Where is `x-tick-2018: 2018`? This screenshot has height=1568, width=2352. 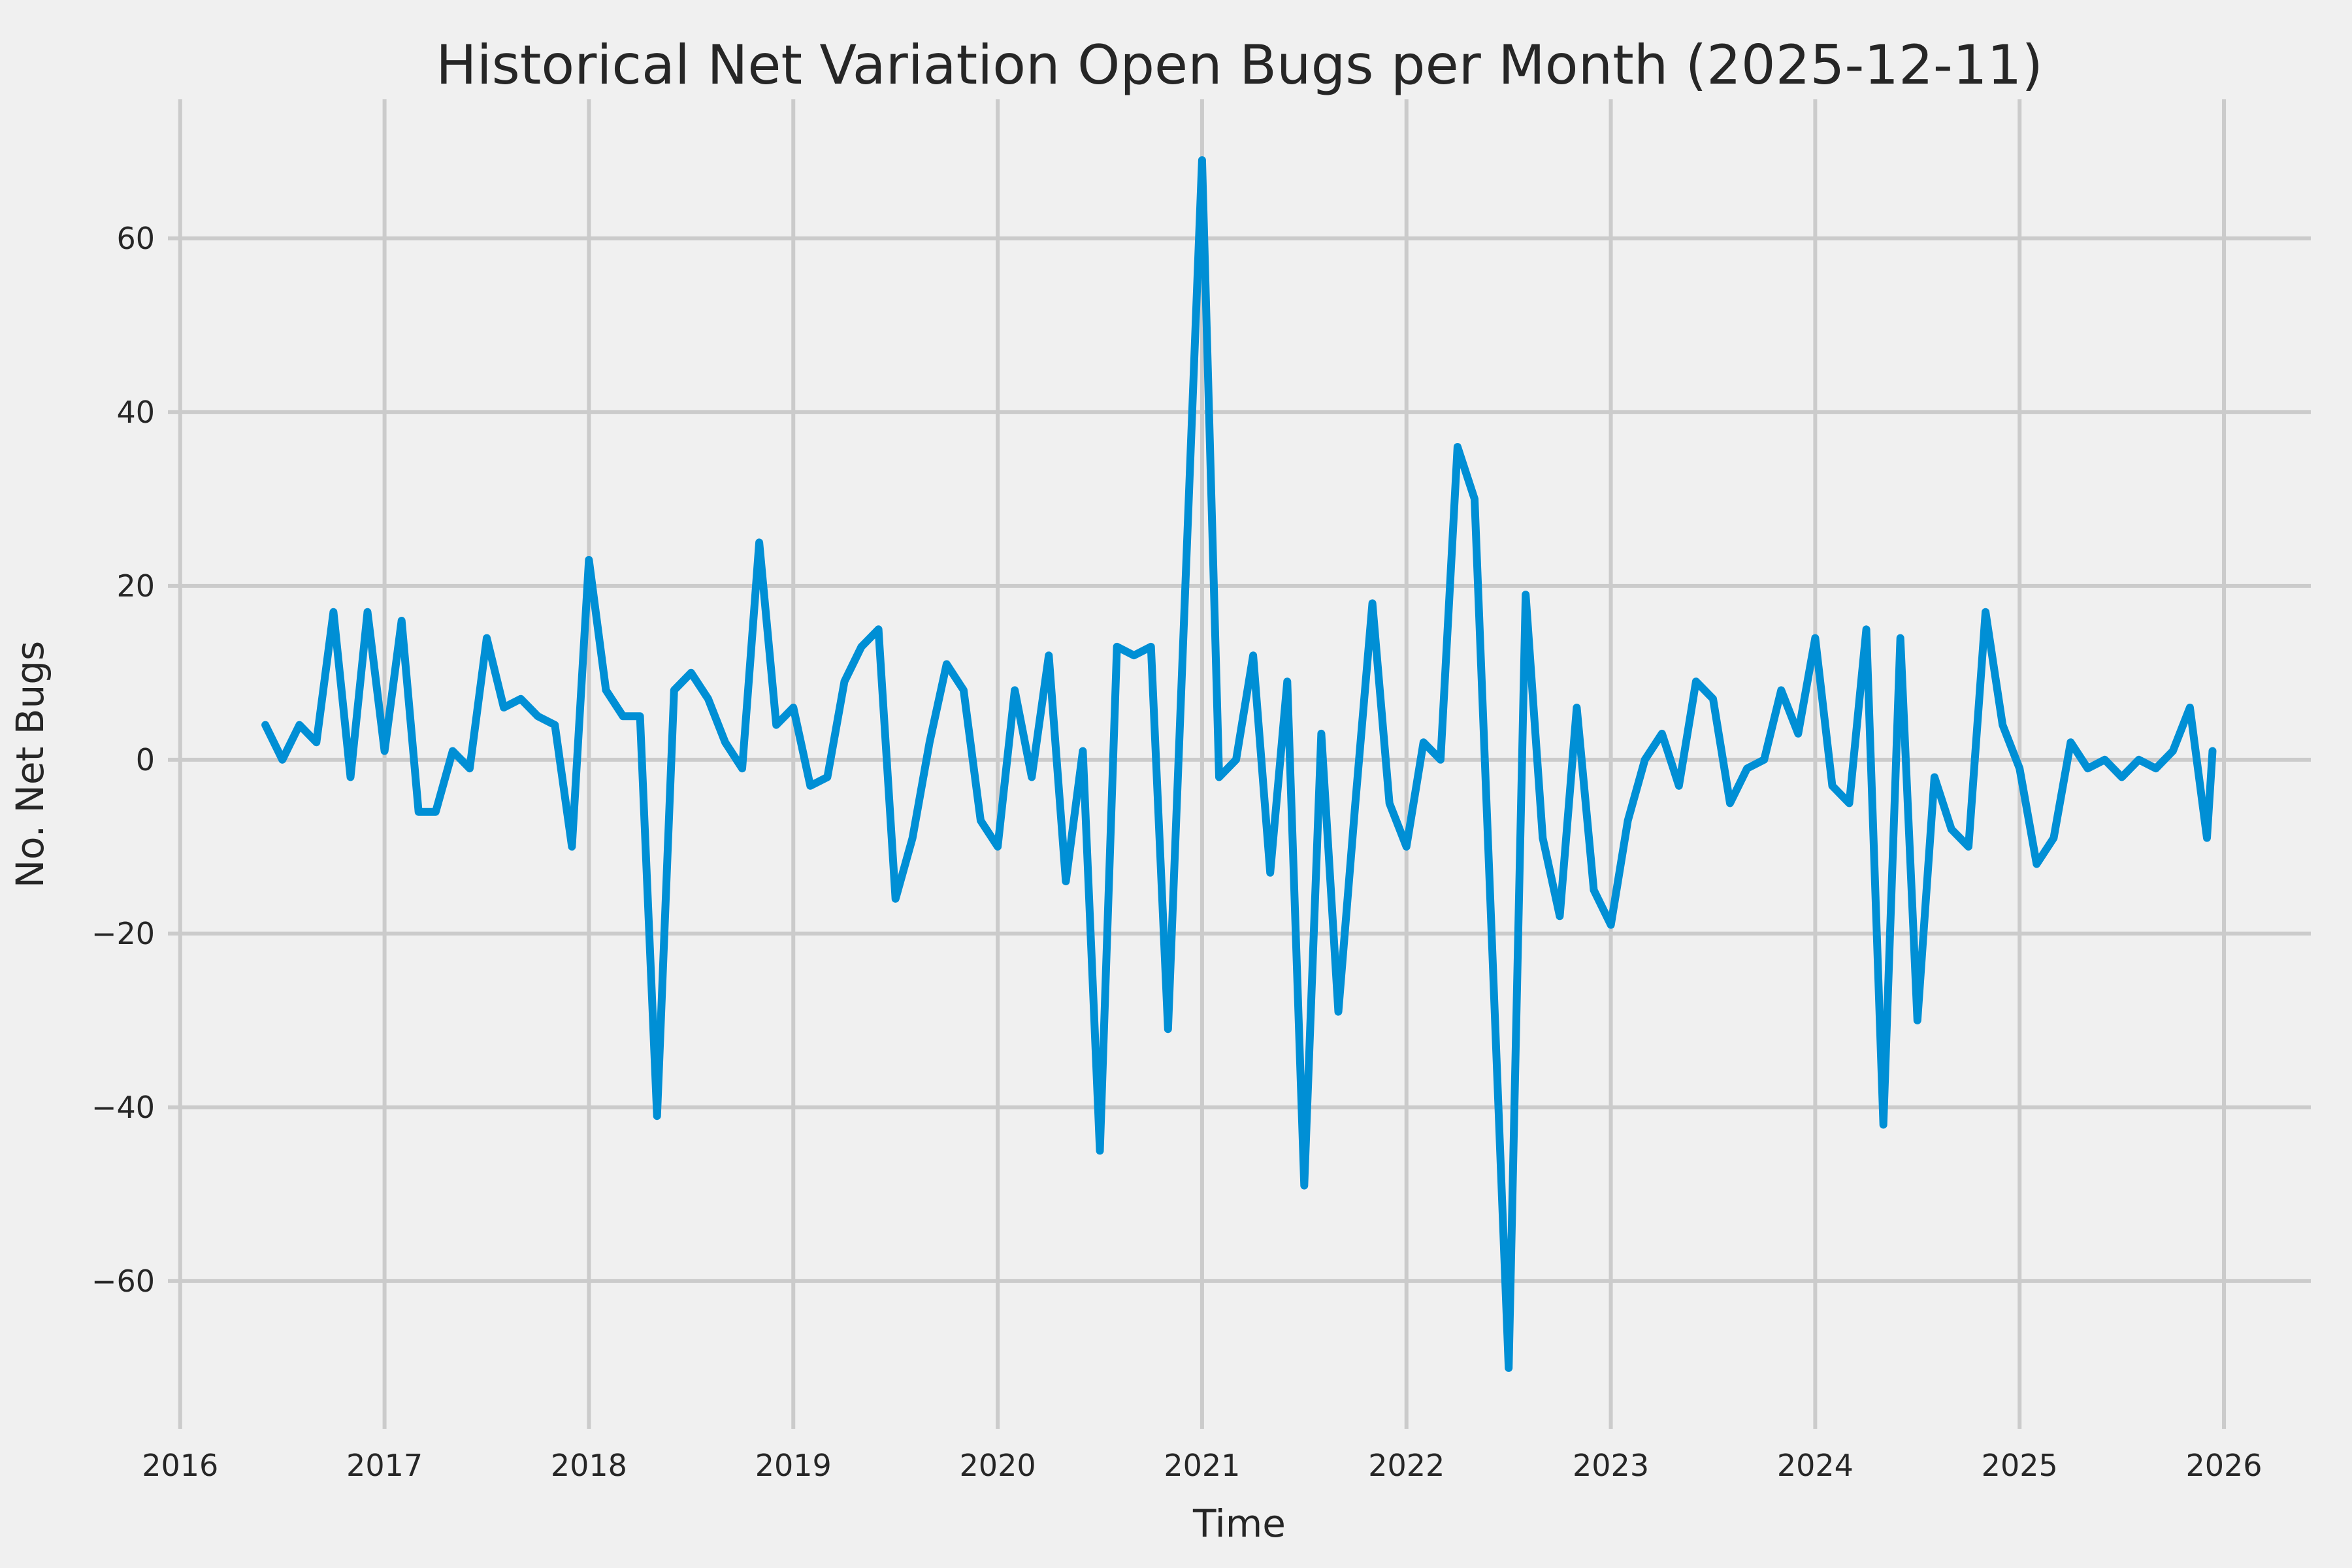
x-tick-2018: 2018 is located at coordinates (589, 1465).